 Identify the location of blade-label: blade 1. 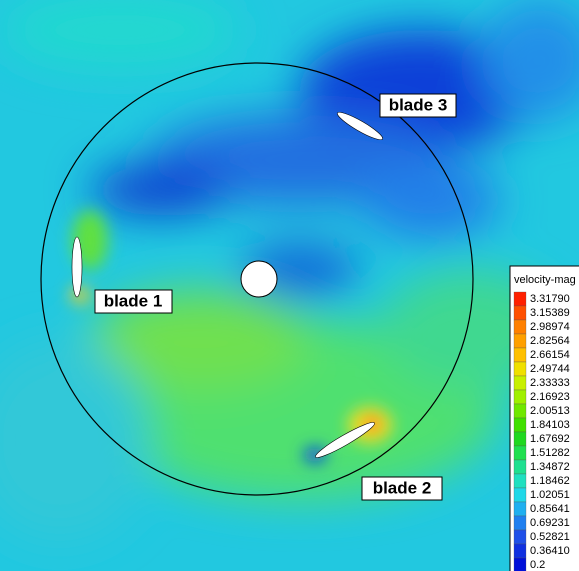
(133, 300).